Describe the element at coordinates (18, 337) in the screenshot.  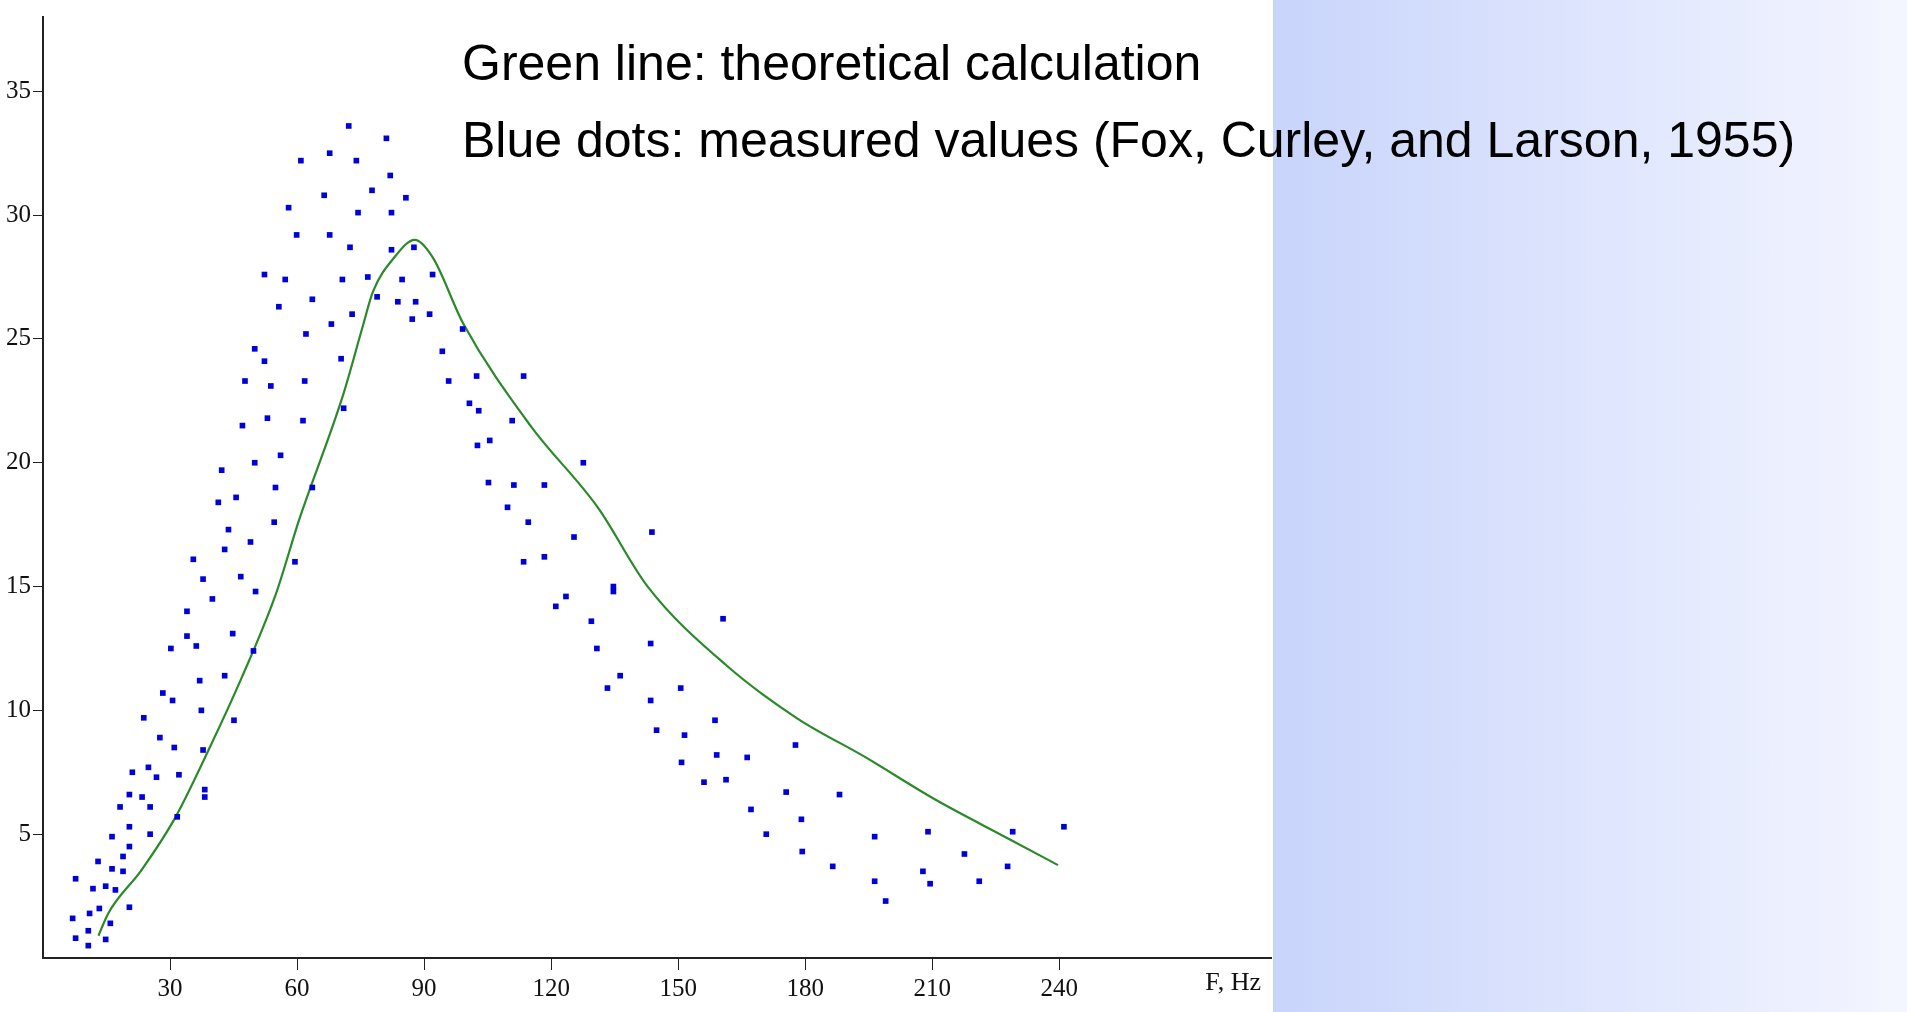
I see `y-tick-label: 25` at that location.